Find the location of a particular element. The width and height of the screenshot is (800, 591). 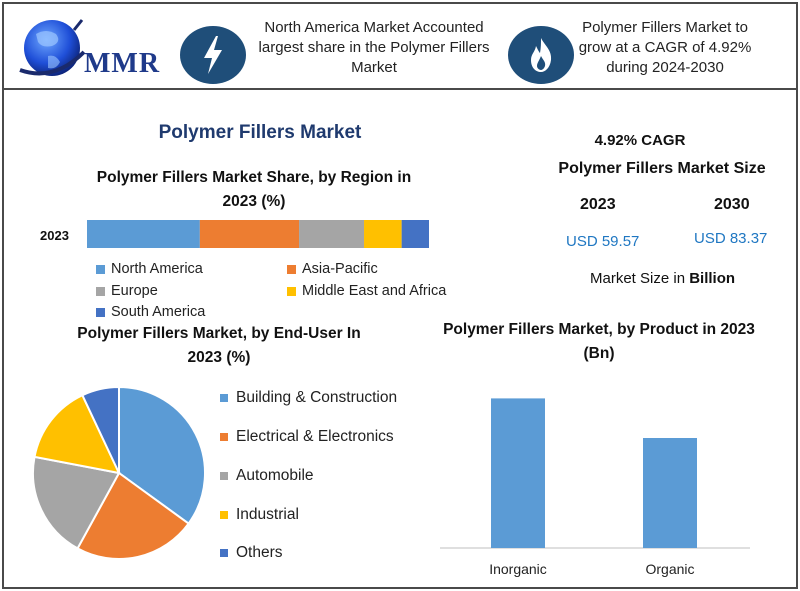

legend-label: South America is located at coordinates (158, 312).